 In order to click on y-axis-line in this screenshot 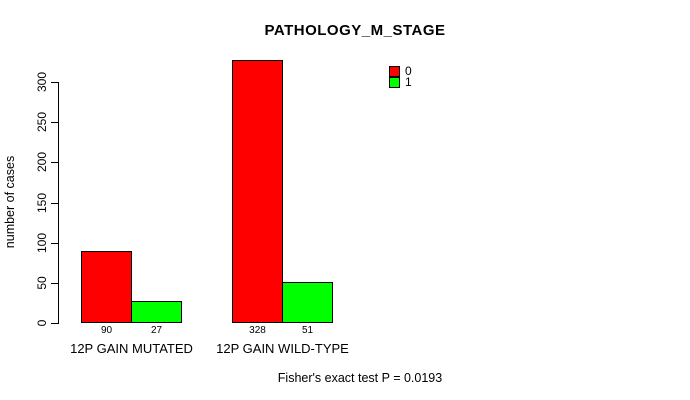, I will do `click(58, 203)`.